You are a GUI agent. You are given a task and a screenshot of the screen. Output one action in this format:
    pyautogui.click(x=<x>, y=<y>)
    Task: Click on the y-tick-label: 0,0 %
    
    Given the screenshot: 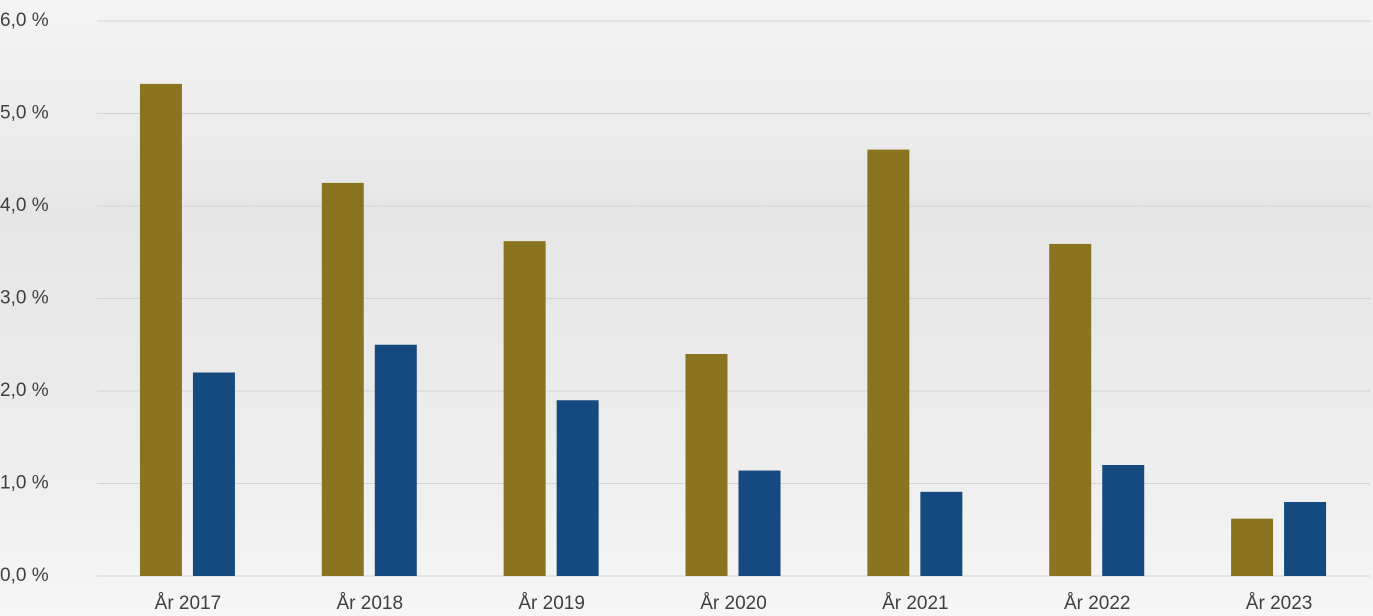 What is the action you would take?
    pyautogui.click(x=24, y=575)
    